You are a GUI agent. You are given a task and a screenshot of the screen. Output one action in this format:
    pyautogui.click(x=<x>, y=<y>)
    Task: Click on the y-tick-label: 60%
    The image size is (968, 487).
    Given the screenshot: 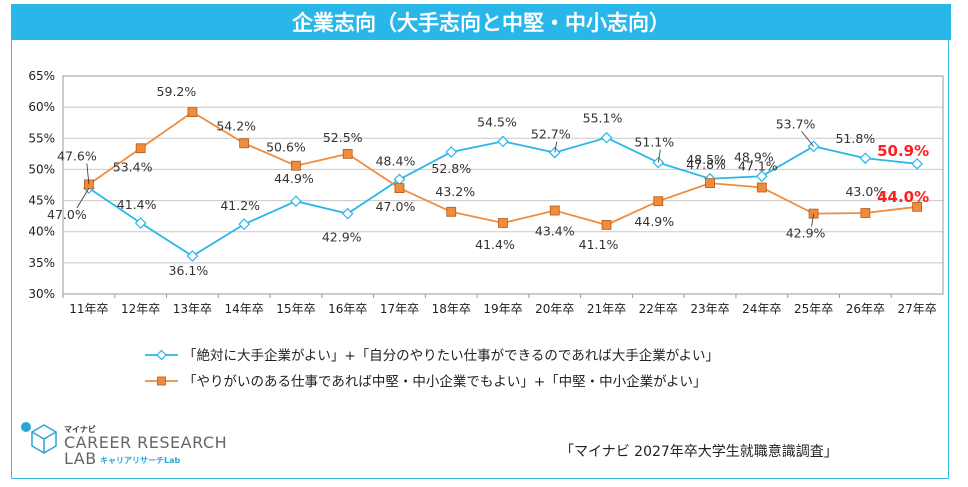 What is the action you would take?
    pyautogui.click(x=41, y=107)
    